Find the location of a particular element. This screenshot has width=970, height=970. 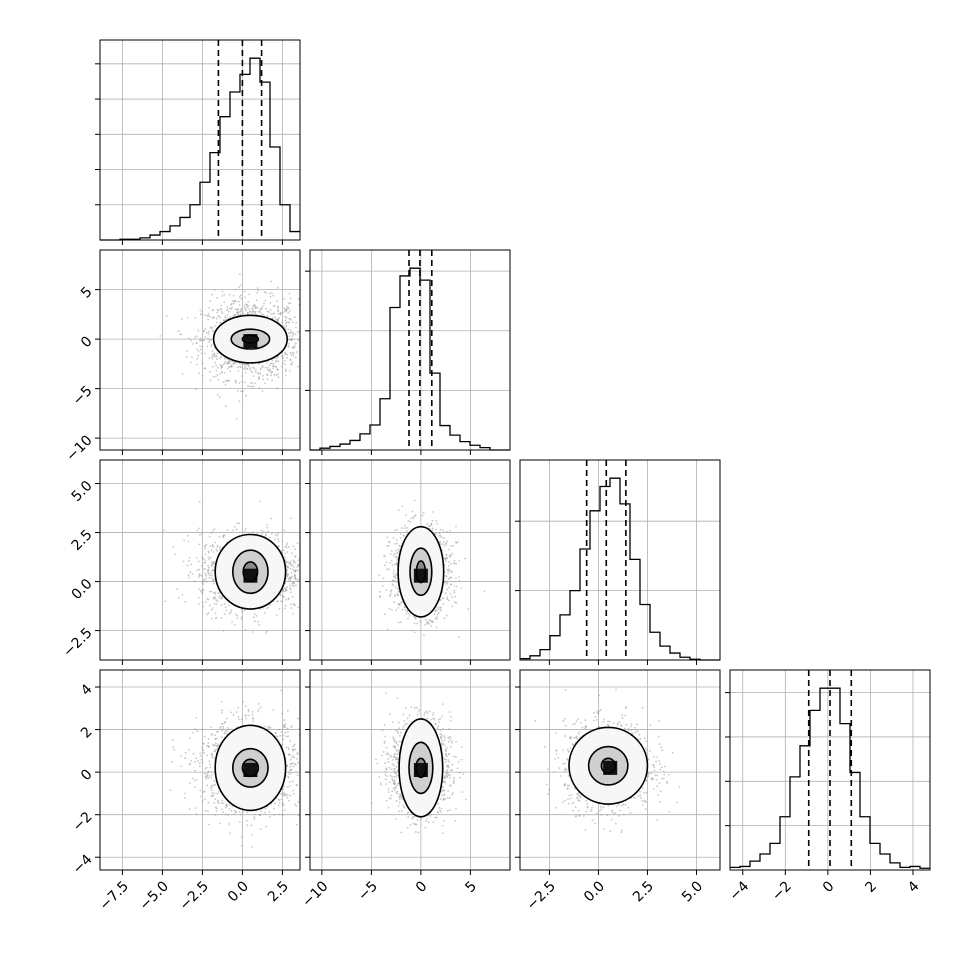

panel-frame is located at coordinates (410, 560).